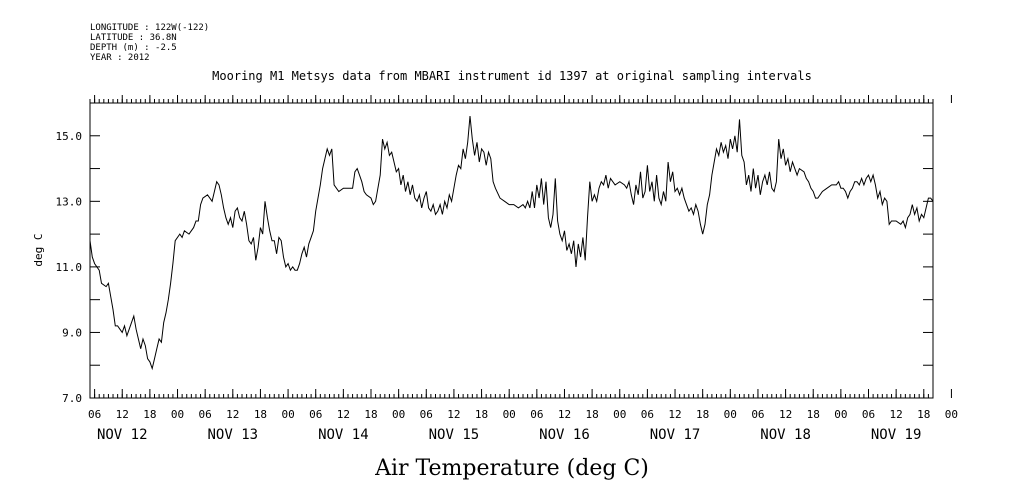 Image resolution: width=1009 pixels, height=504 pixels. I want to click on y-tick-labels: 7.0 9.0 11.0 13.0 15.0, so click(69, 267).